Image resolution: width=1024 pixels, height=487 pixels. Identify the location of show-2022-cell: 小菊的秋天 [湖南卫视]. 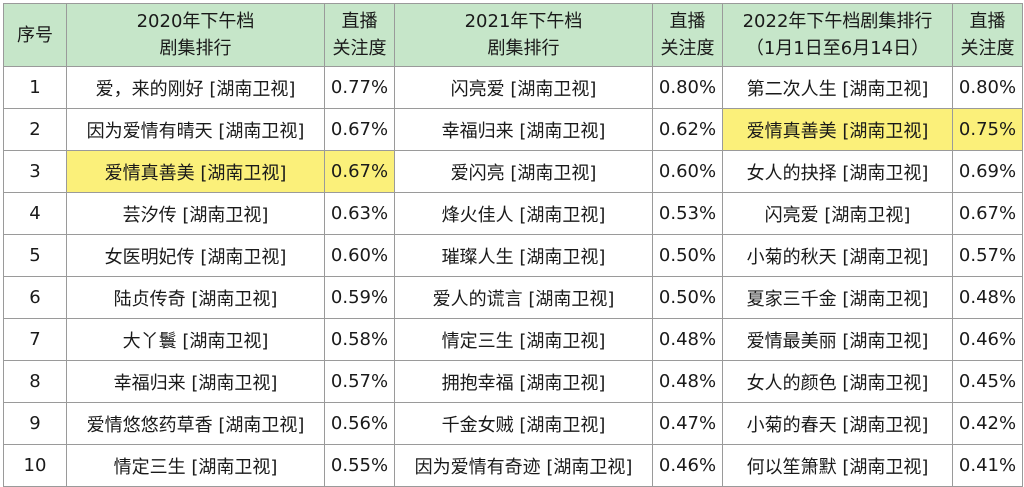
(837, 255).